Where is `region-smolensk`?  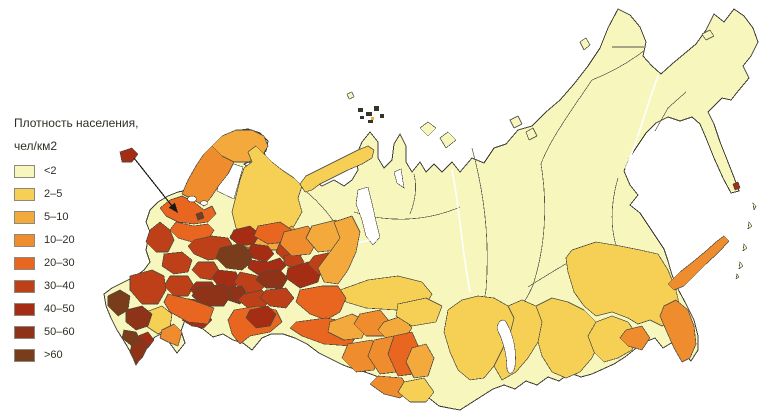 region-smolensk is located at coordinates (177, 263).